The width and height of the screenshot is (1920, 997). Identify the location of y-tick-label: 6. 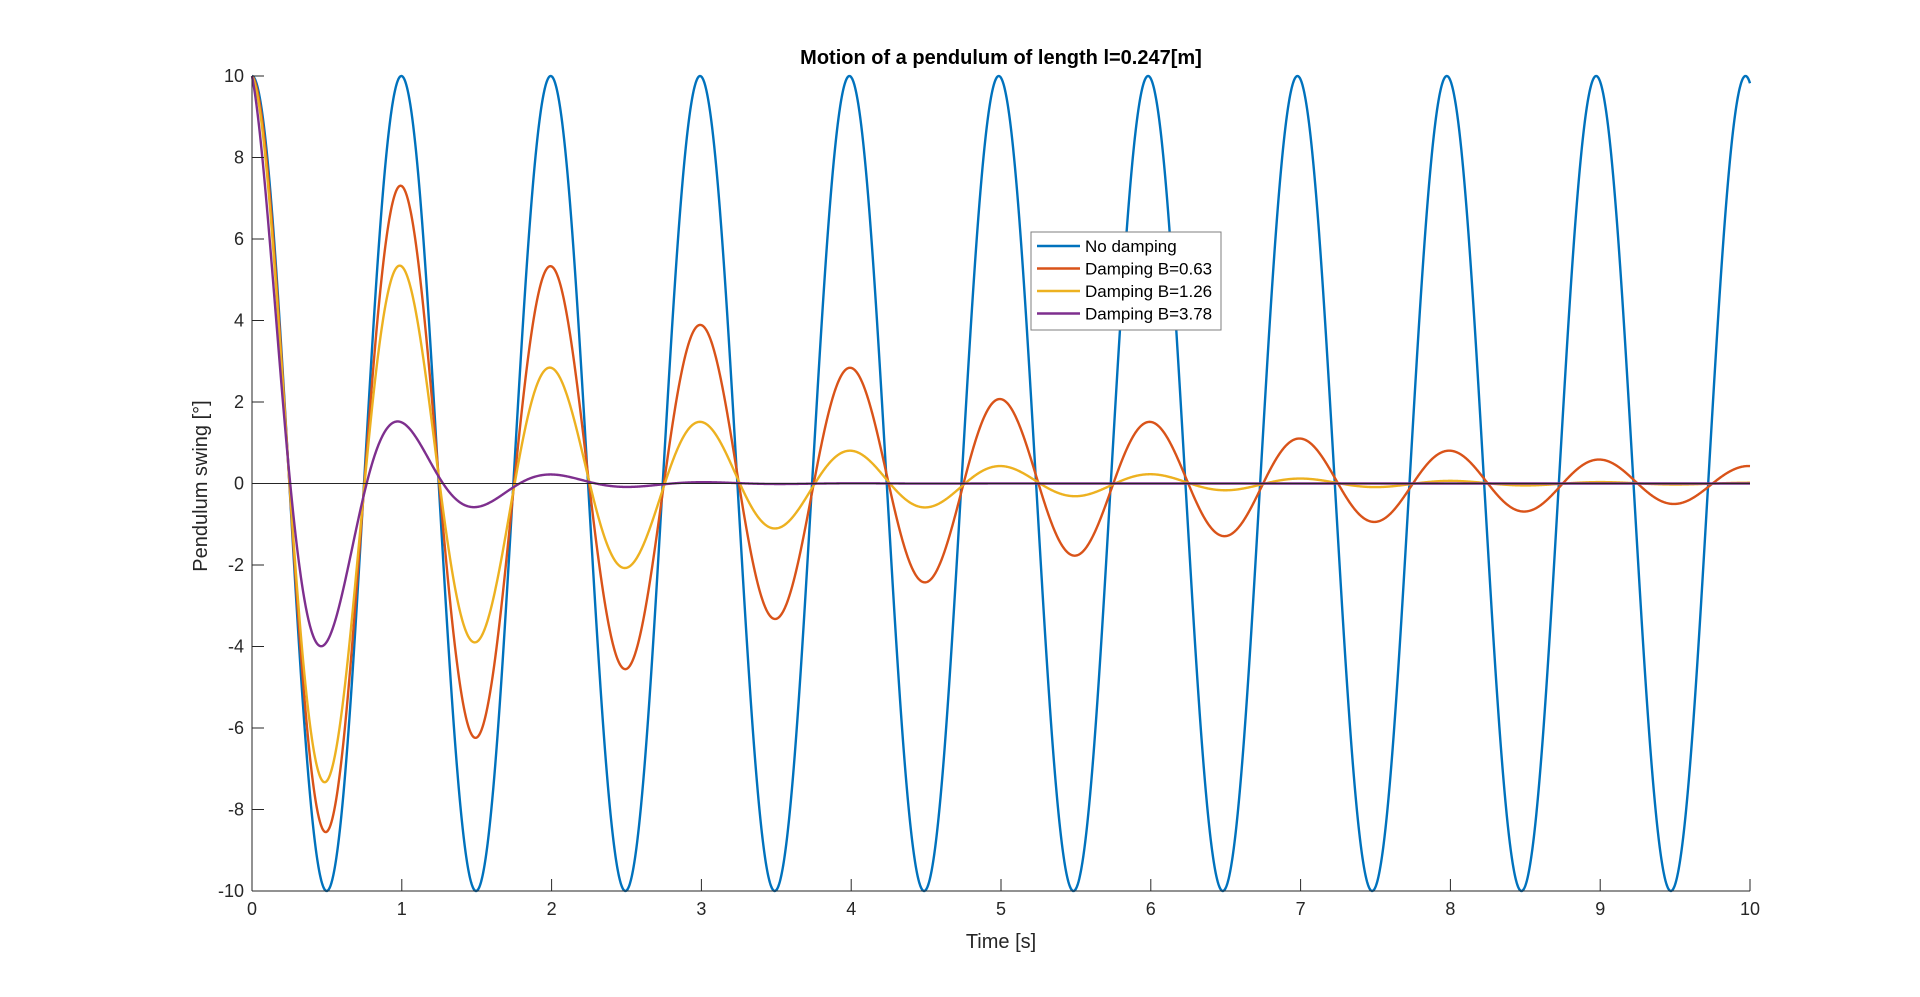
(239, 239).